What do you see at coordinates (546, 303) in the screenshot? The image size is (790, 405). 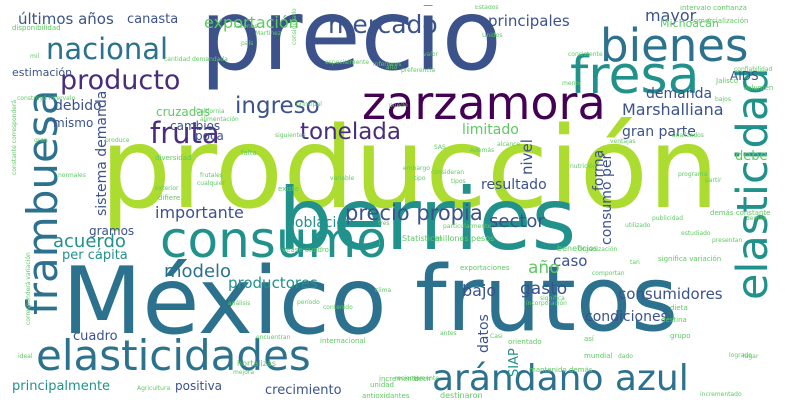 I see `word-incorporación: incorporación` at bounding box center [546, 303].